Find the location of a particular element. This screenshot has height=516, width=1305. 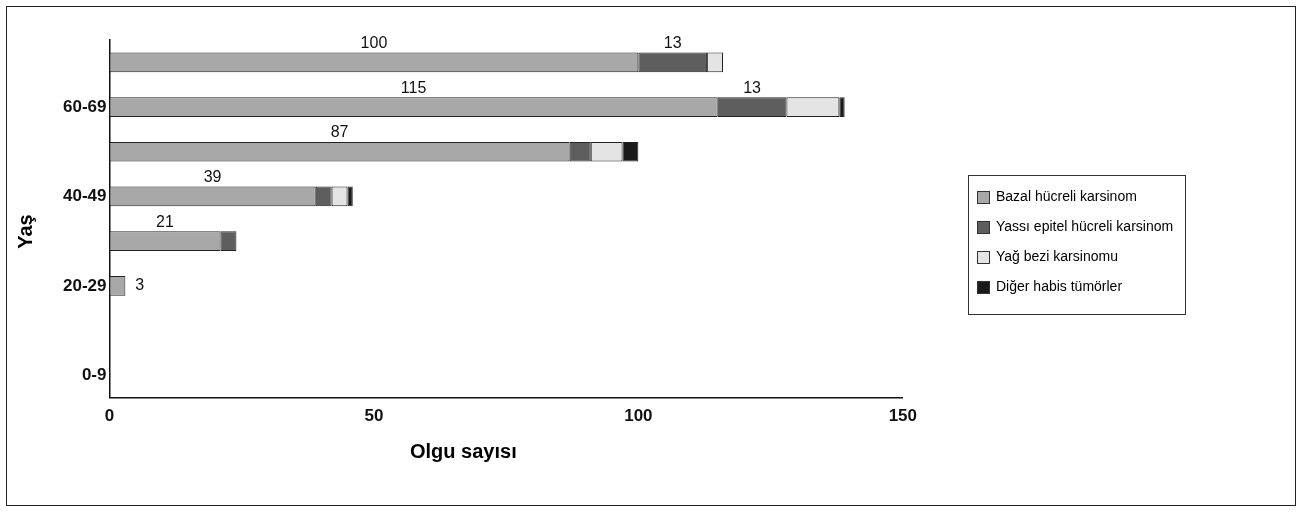

x-tick-label: 150 is located at coordinates (903, 416).